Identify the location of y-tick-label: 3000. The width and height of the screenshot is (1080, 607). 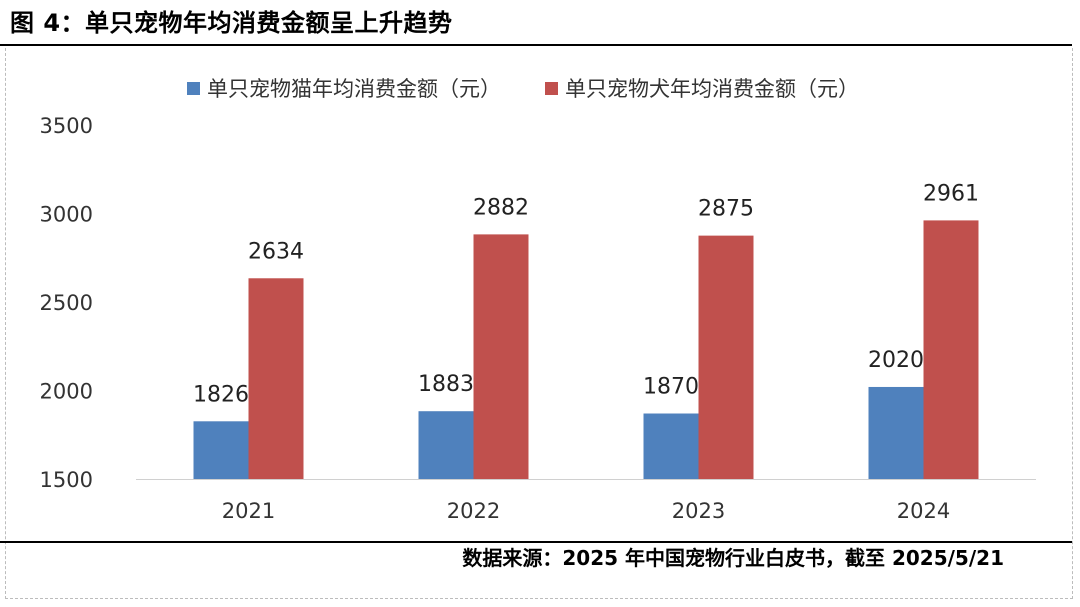
(66, 215).